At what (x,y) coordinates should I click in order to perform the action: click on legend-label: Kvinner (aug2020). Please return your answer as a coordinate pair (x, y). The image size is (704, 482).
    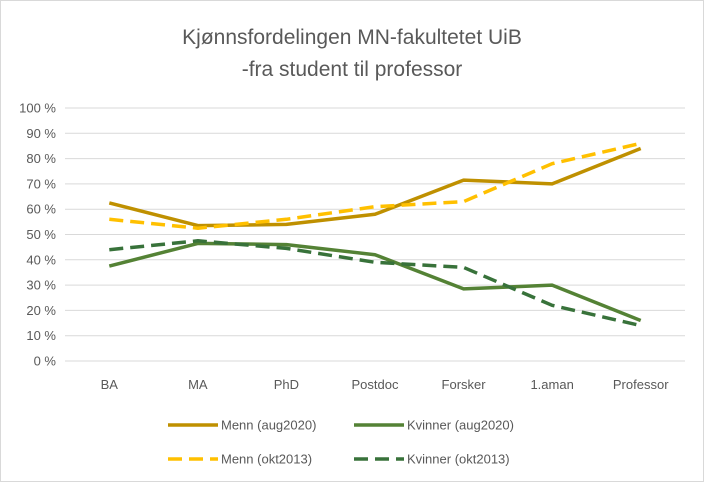
    Looking at the image, I should click on (460, 425).